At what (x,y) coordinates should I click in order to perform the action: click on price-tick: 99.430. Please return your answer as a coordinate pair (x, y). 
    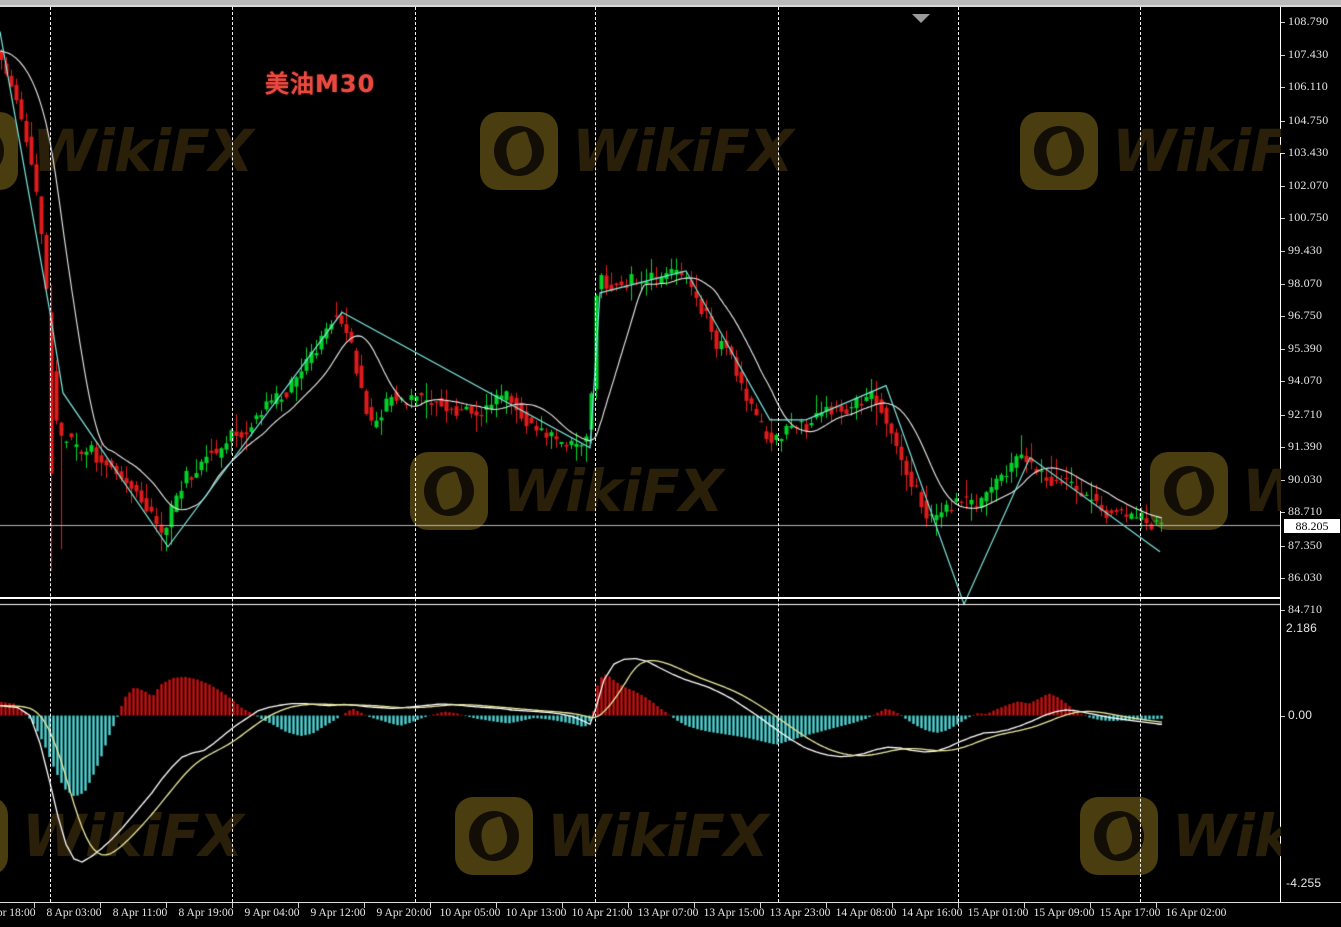
    Looking at the image, I should click on (1311, 250).